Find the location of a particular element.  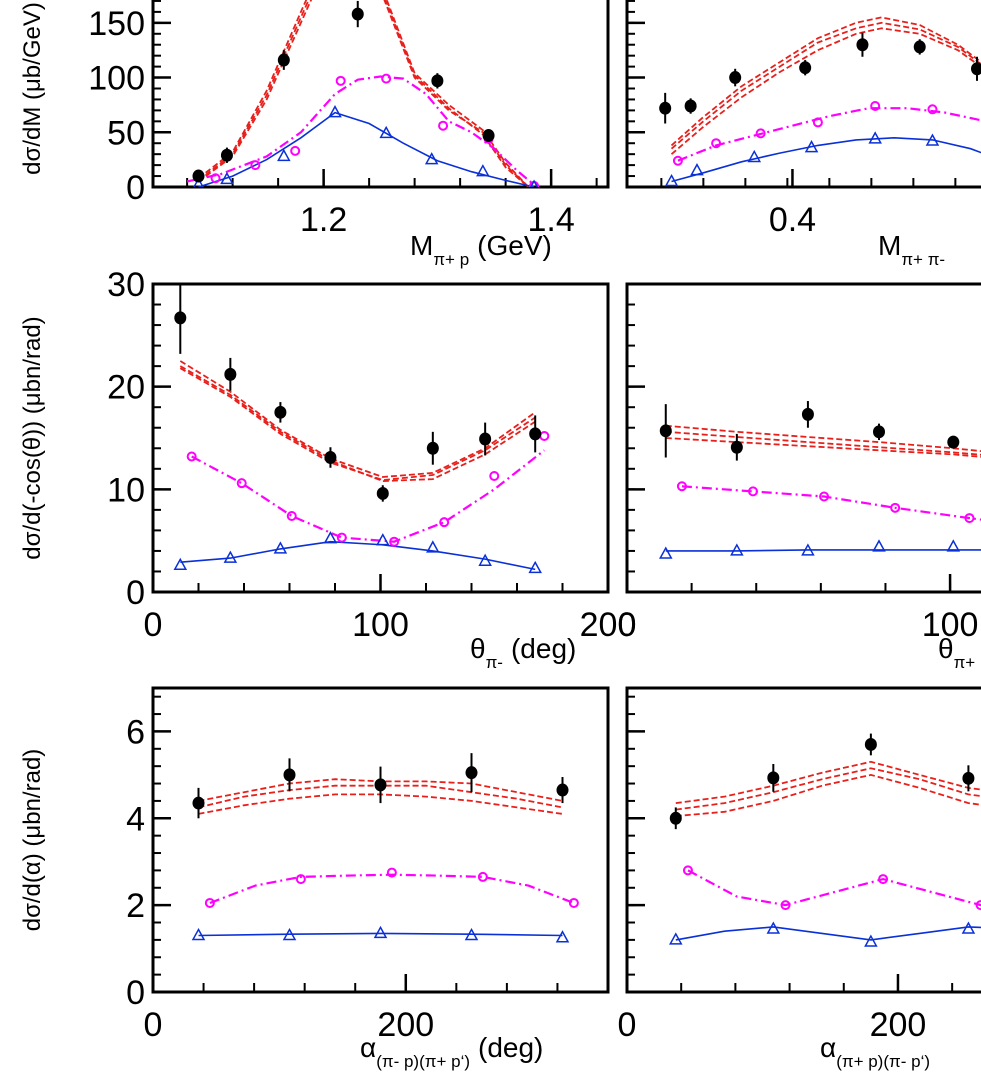

y-tick-label: 50 is located at coordinates (126, 133).